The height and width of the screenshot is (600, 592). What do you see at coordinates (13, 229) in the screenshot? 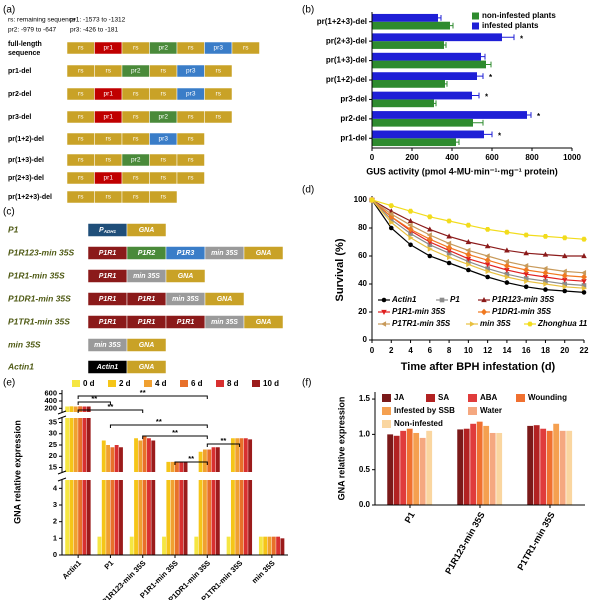
I see `row-label: P1` at bounding box center [13, 229].